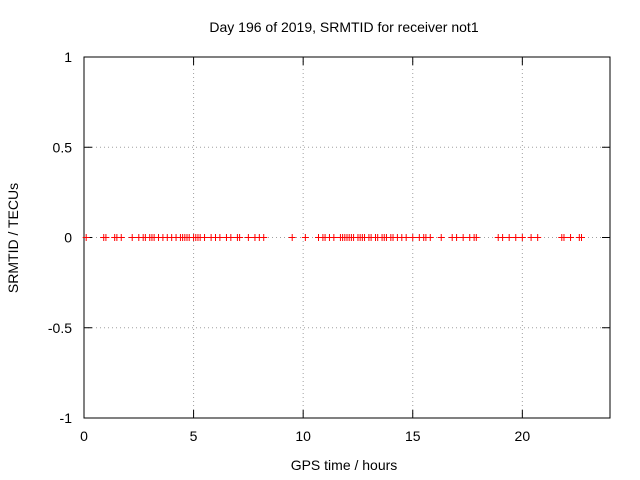  I want to click on x-tick-label: 20, so click(523, 436).